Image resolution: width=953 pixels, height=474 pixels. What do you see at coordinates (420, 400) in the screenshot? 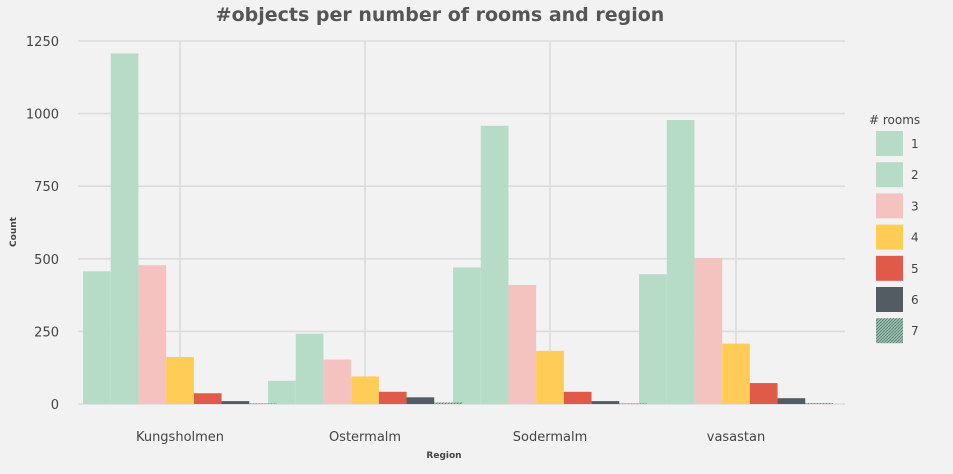
I see `bar-rooms-6-ostermalm` at bounding box center [420, 400].